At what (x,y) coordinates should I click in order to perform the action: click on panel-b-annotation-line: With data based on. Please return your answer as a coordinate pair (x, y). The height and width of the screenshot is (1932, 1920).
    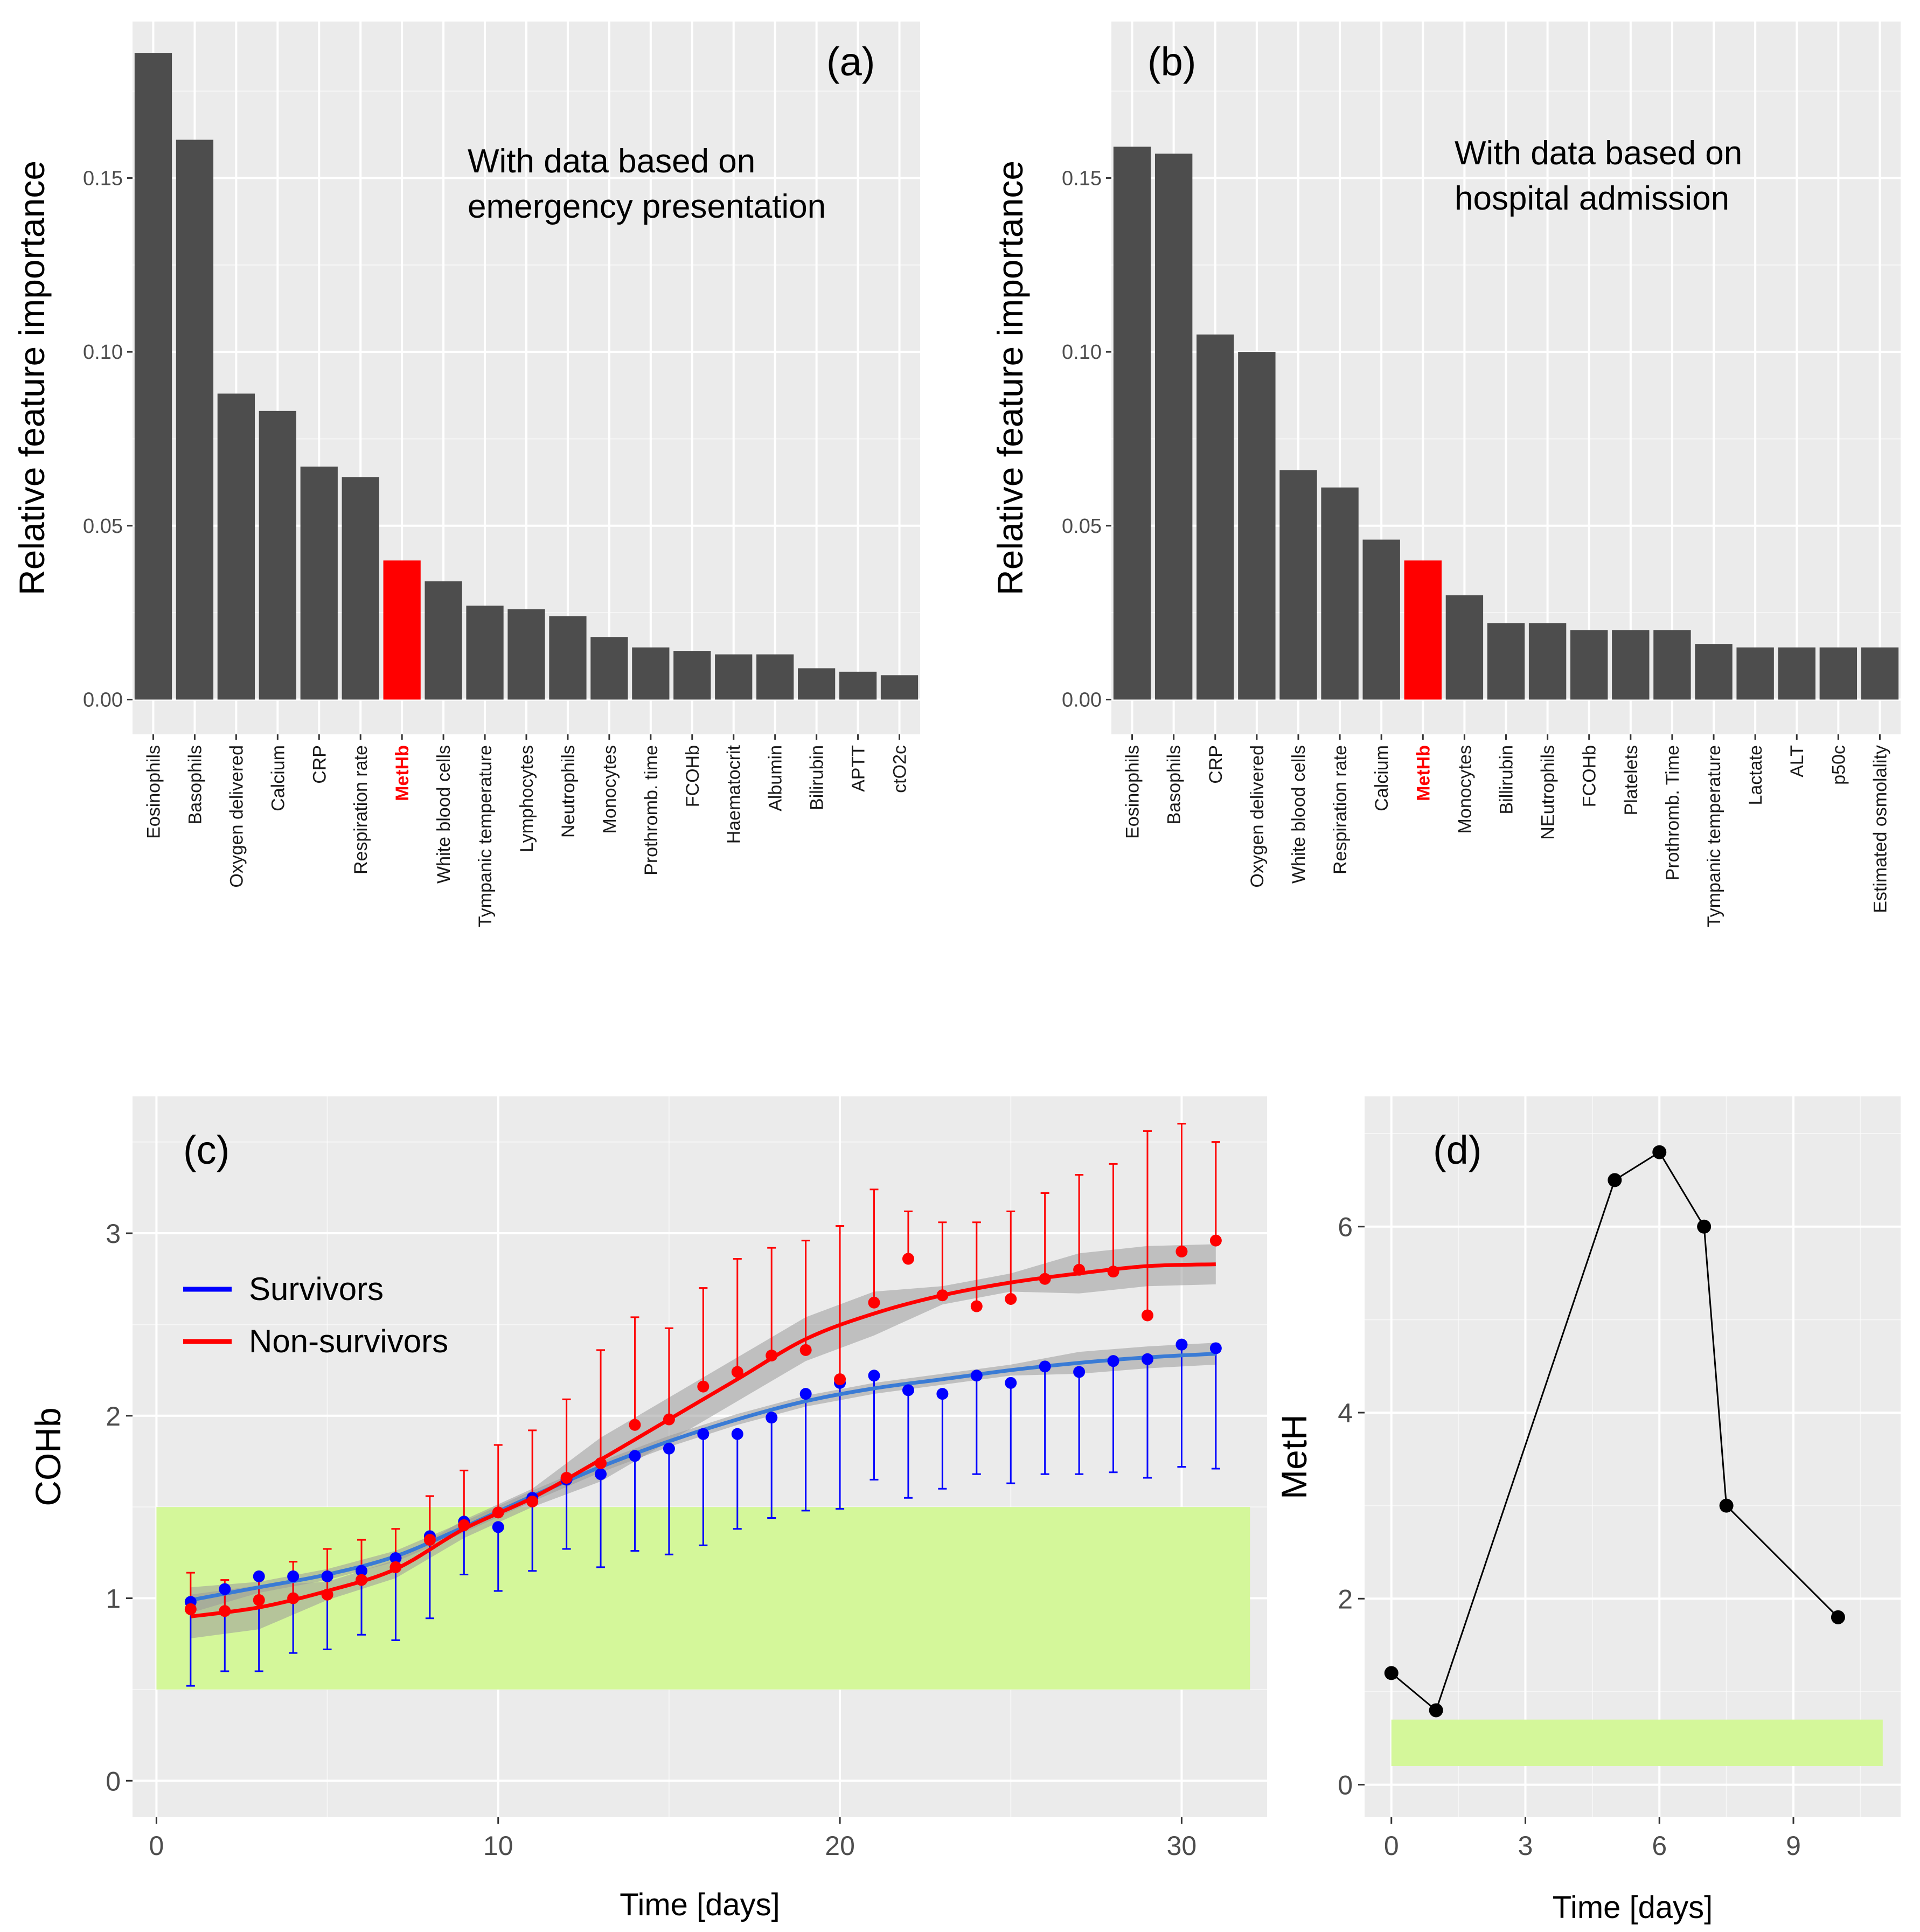
    Looking at the image, I should click on (1598, 153).